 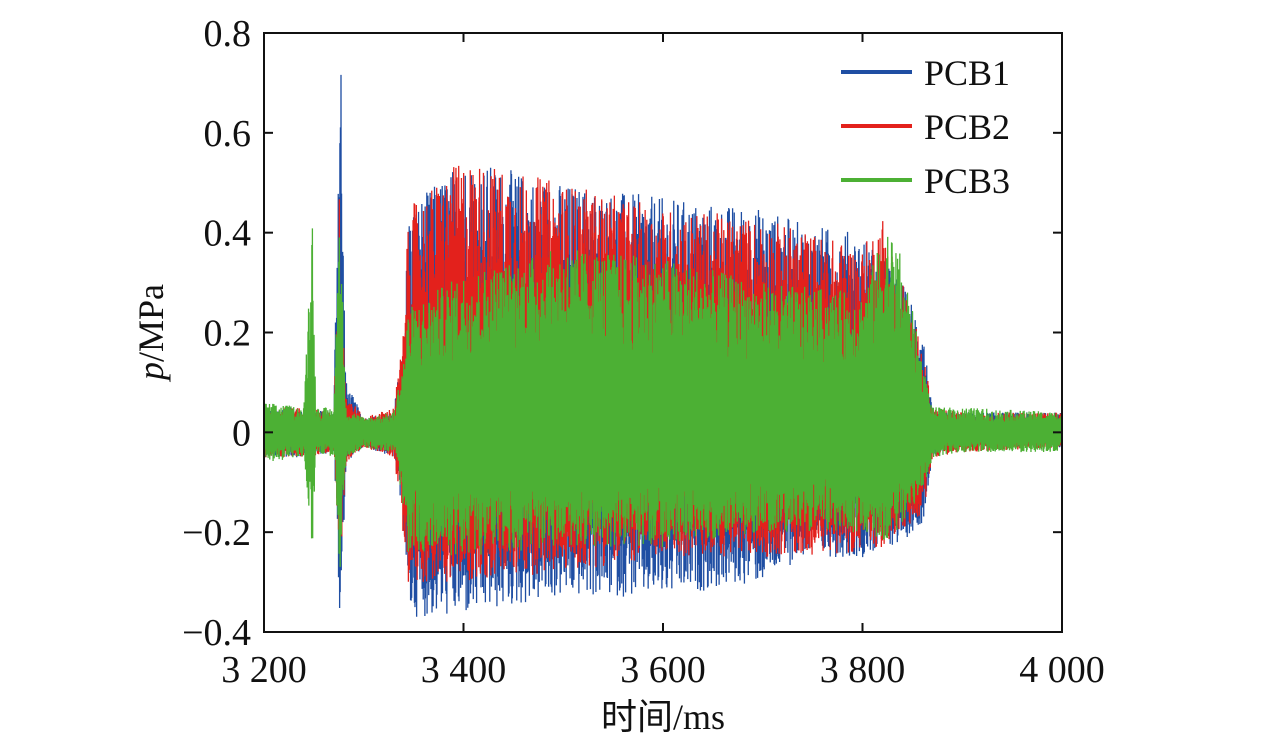 I want to click on y-tick-label: 0.2, so click(x=228, y=334).